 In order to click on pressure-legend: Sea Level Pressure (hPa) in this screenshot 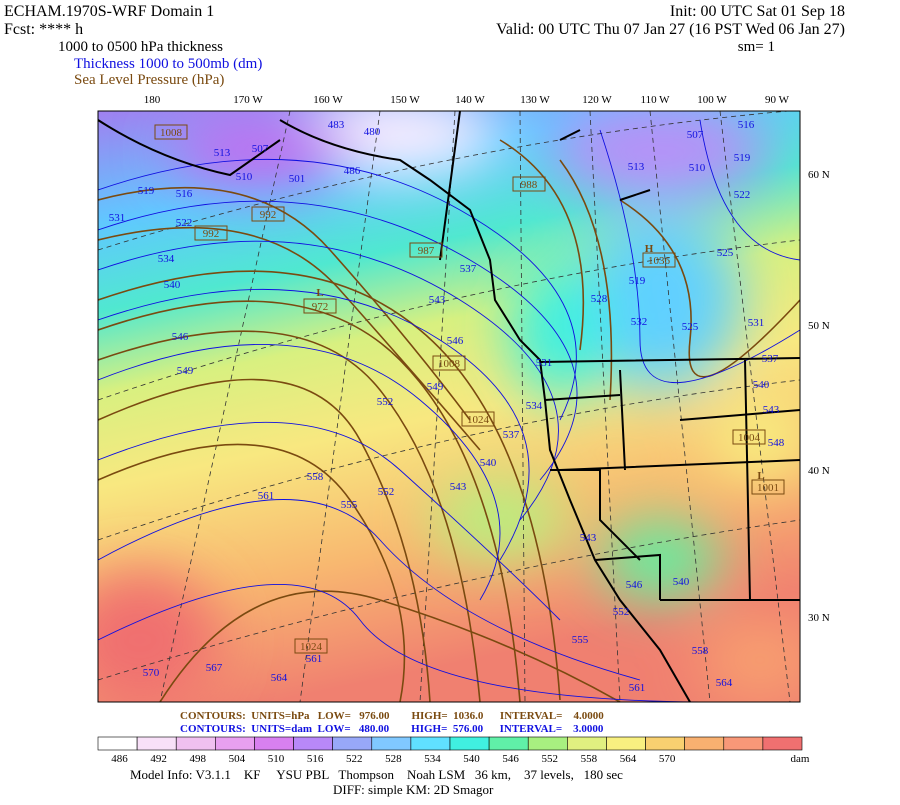, I will do `click(149, 80)`.